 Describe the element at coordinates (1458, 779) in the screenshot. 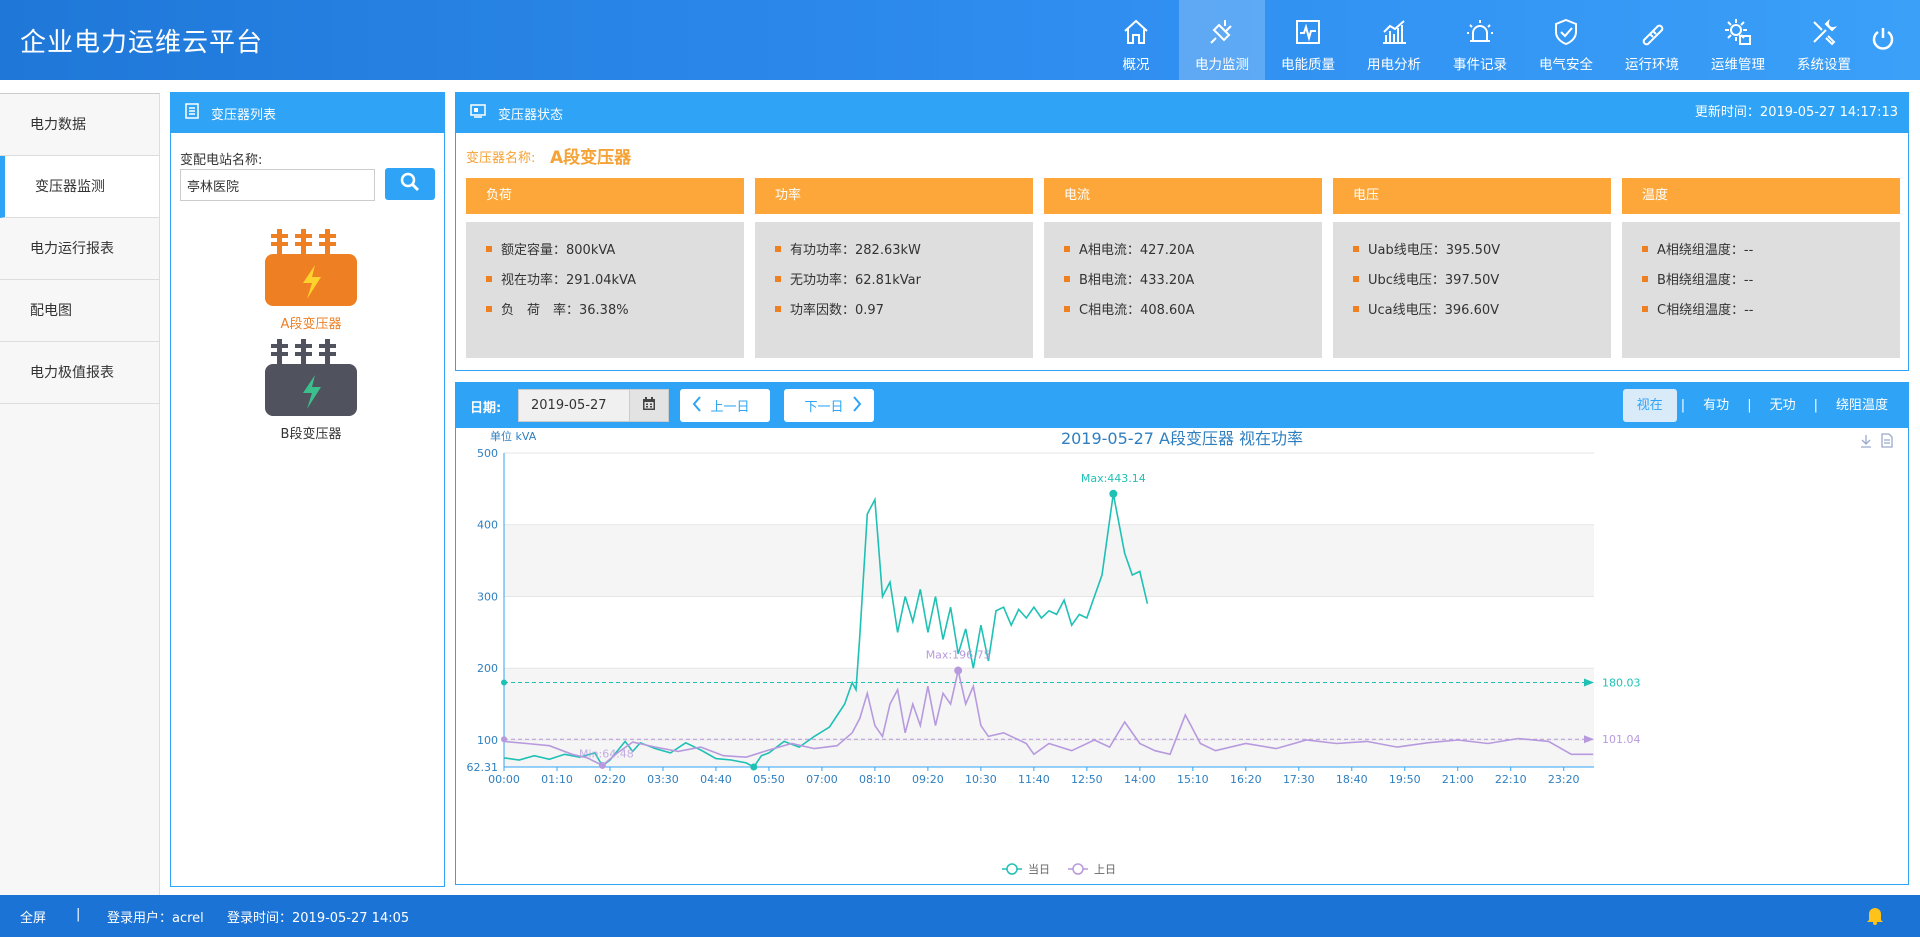

I see `x-tick-label: 21:00` at that location.